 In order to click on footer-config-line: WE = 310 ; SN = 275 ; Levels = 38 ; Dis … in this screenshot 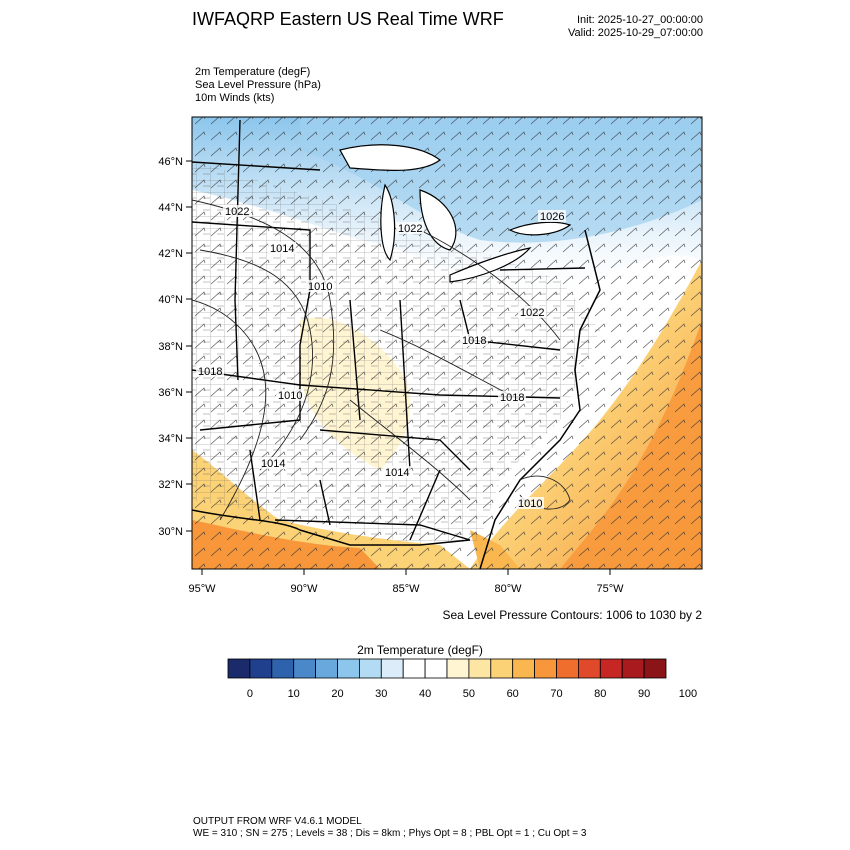, I will do `click(390, 833)`.